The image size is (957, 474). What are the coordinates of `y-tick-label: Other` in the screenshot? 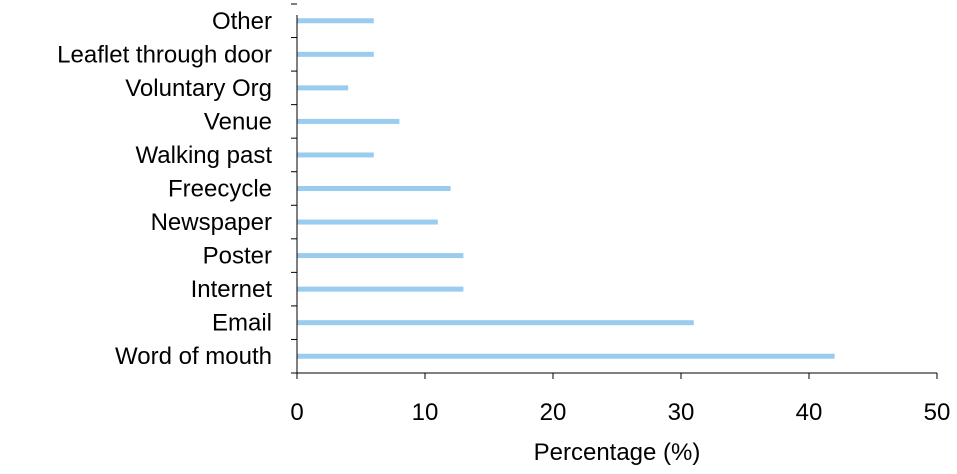 It's located at (242, 21).